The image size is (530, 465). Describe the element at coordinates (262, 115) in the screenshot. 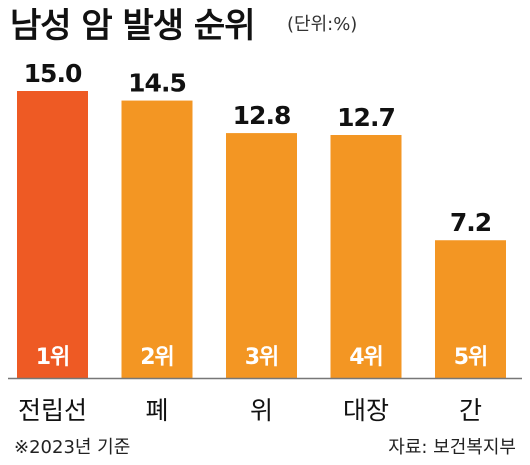

I see `data-label: 12.8` at that location.